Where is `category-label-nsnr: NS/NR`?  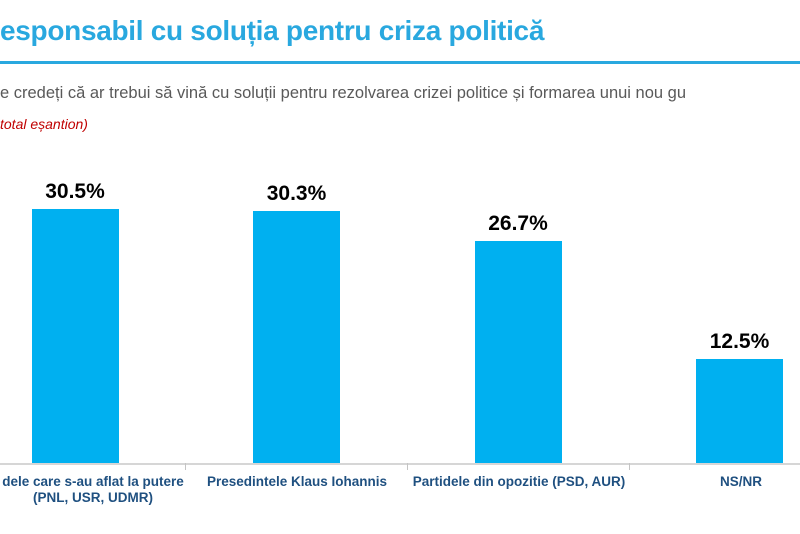 category-label-nsnr: NS/NR is located at coordinates (715, 482).